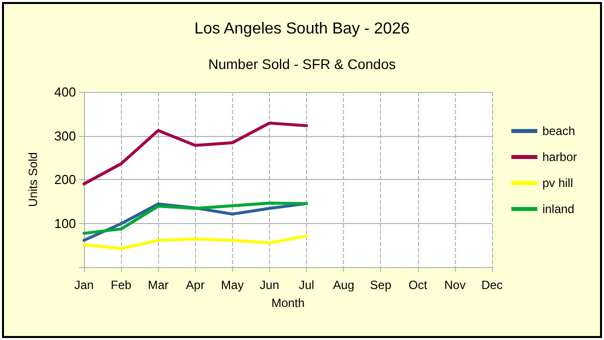  I want to click on legend-label: pv hill, so click(557, 183).